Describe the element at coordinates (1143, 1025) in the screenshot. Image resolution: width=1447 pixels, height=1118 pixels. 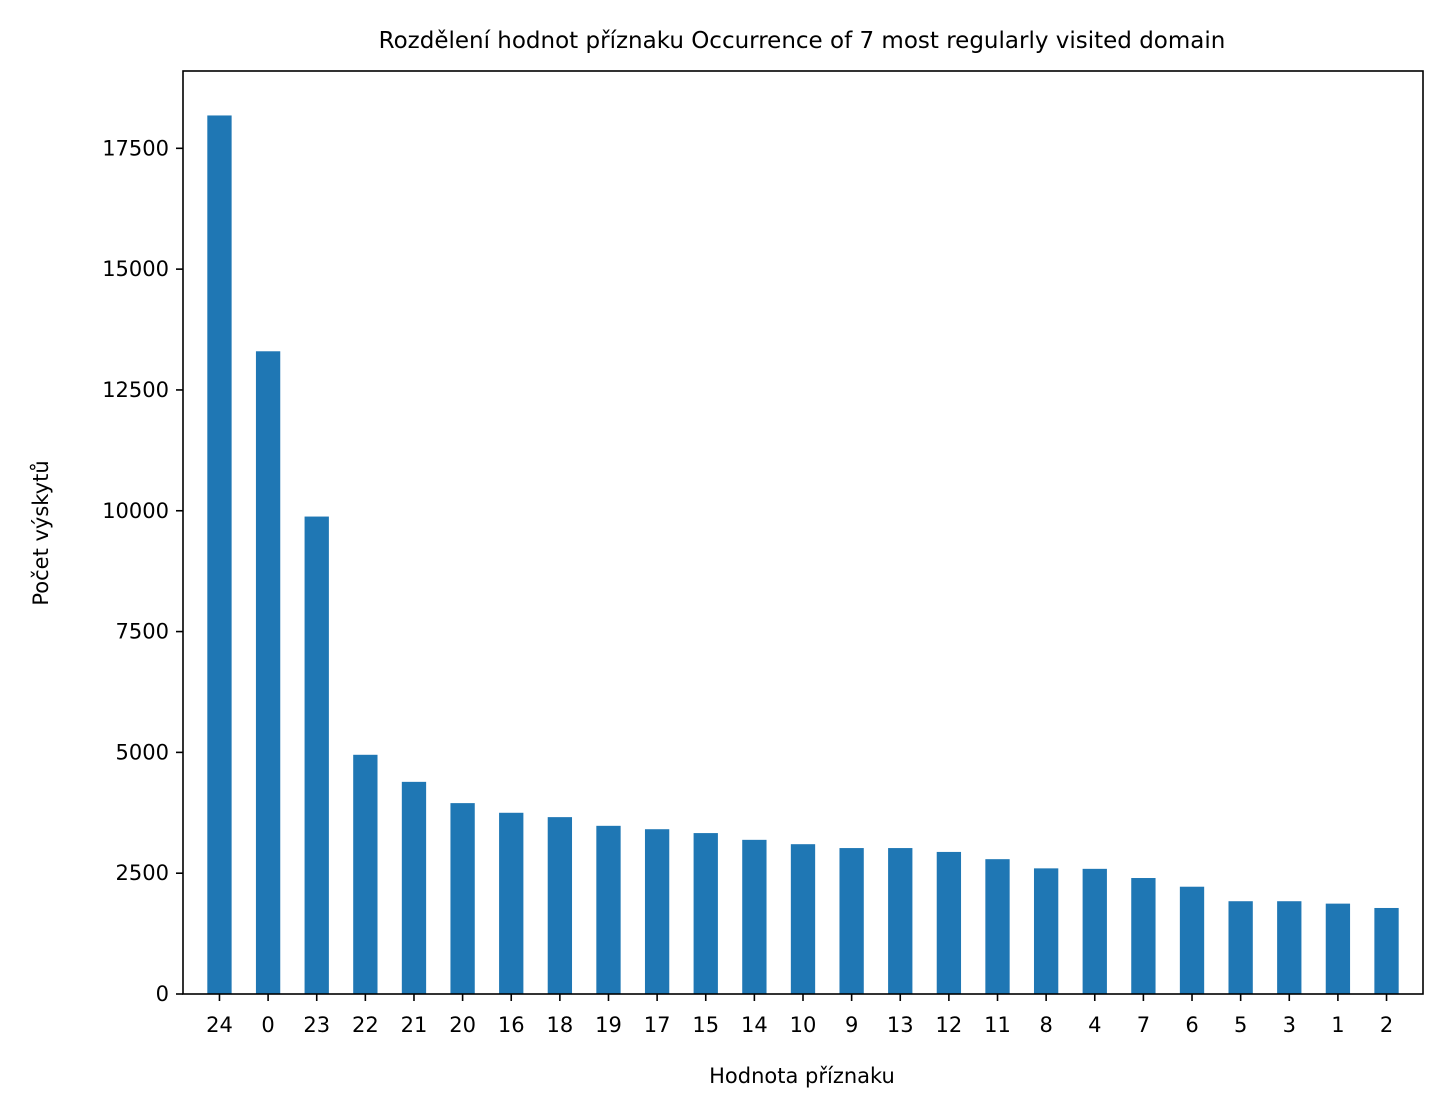
I see `x-tick-label: 7` at that location.